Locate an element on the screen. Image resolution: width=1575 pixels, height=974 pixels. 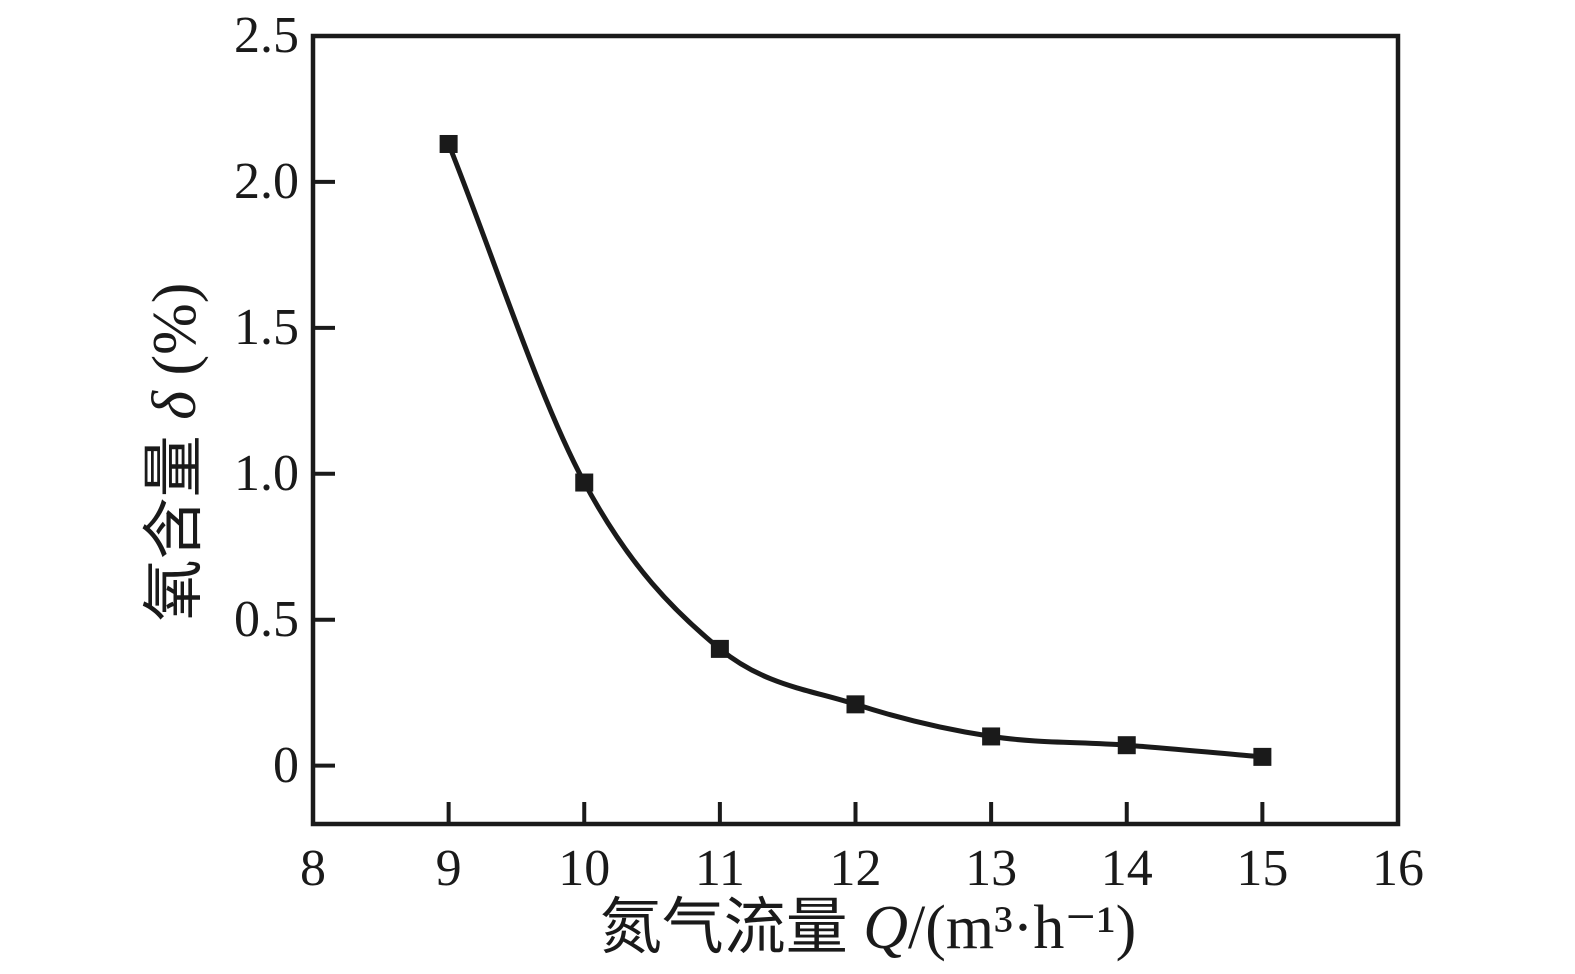
x-tick-label: 8 is located at coordinates (313, 868).